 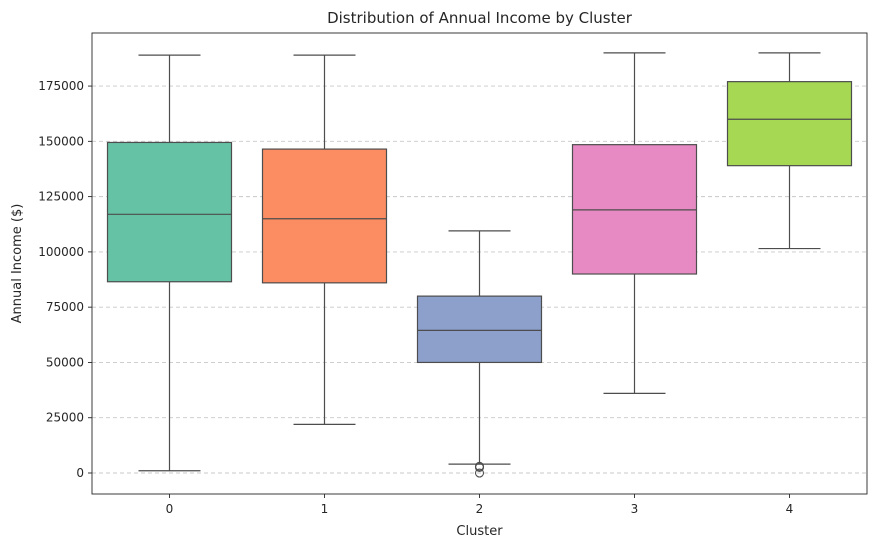 What do you see at coordinates (61, 252) in the screenshot?
I see `y-tick-label: 100000` at bounding box center [61, 252].